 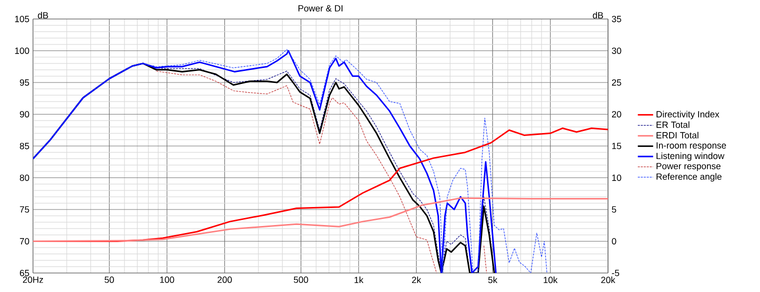 What do you see at coordinates (167, 279) in the screenshot?
I see `x-tick-label: 100` at bounding box center [167, 279].